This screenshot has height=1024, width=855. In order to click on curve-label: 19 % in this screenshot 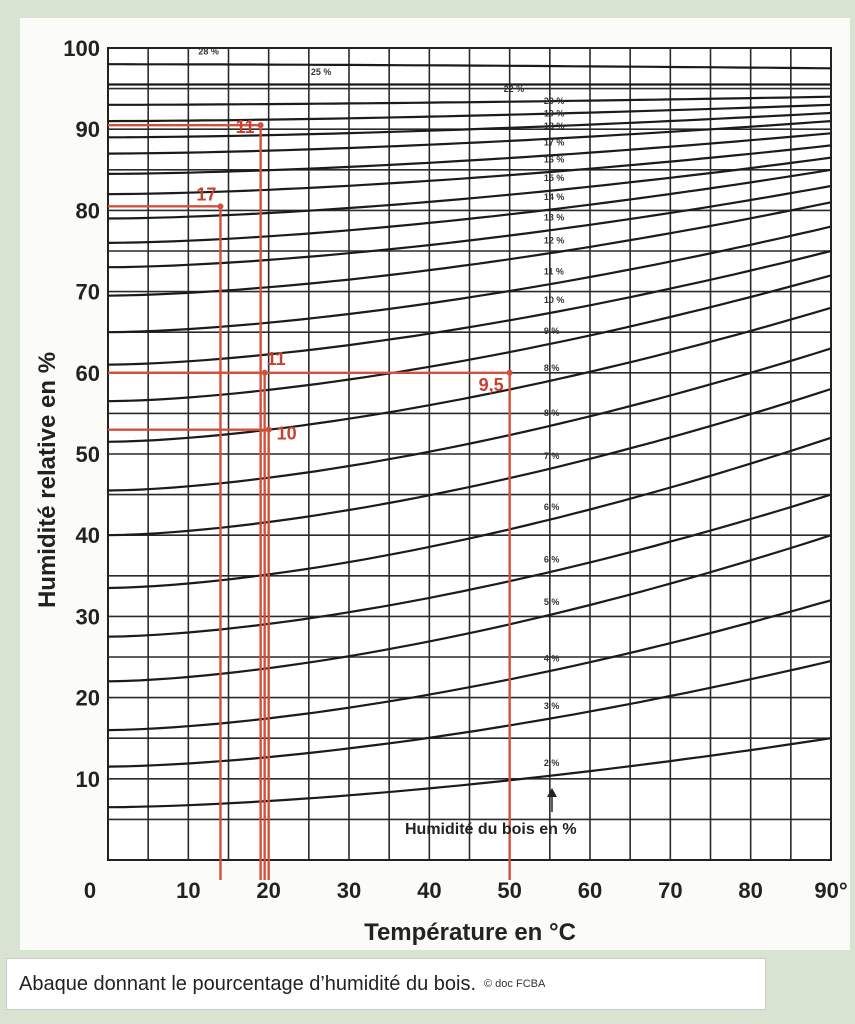, I will do `click(554, 113)`.